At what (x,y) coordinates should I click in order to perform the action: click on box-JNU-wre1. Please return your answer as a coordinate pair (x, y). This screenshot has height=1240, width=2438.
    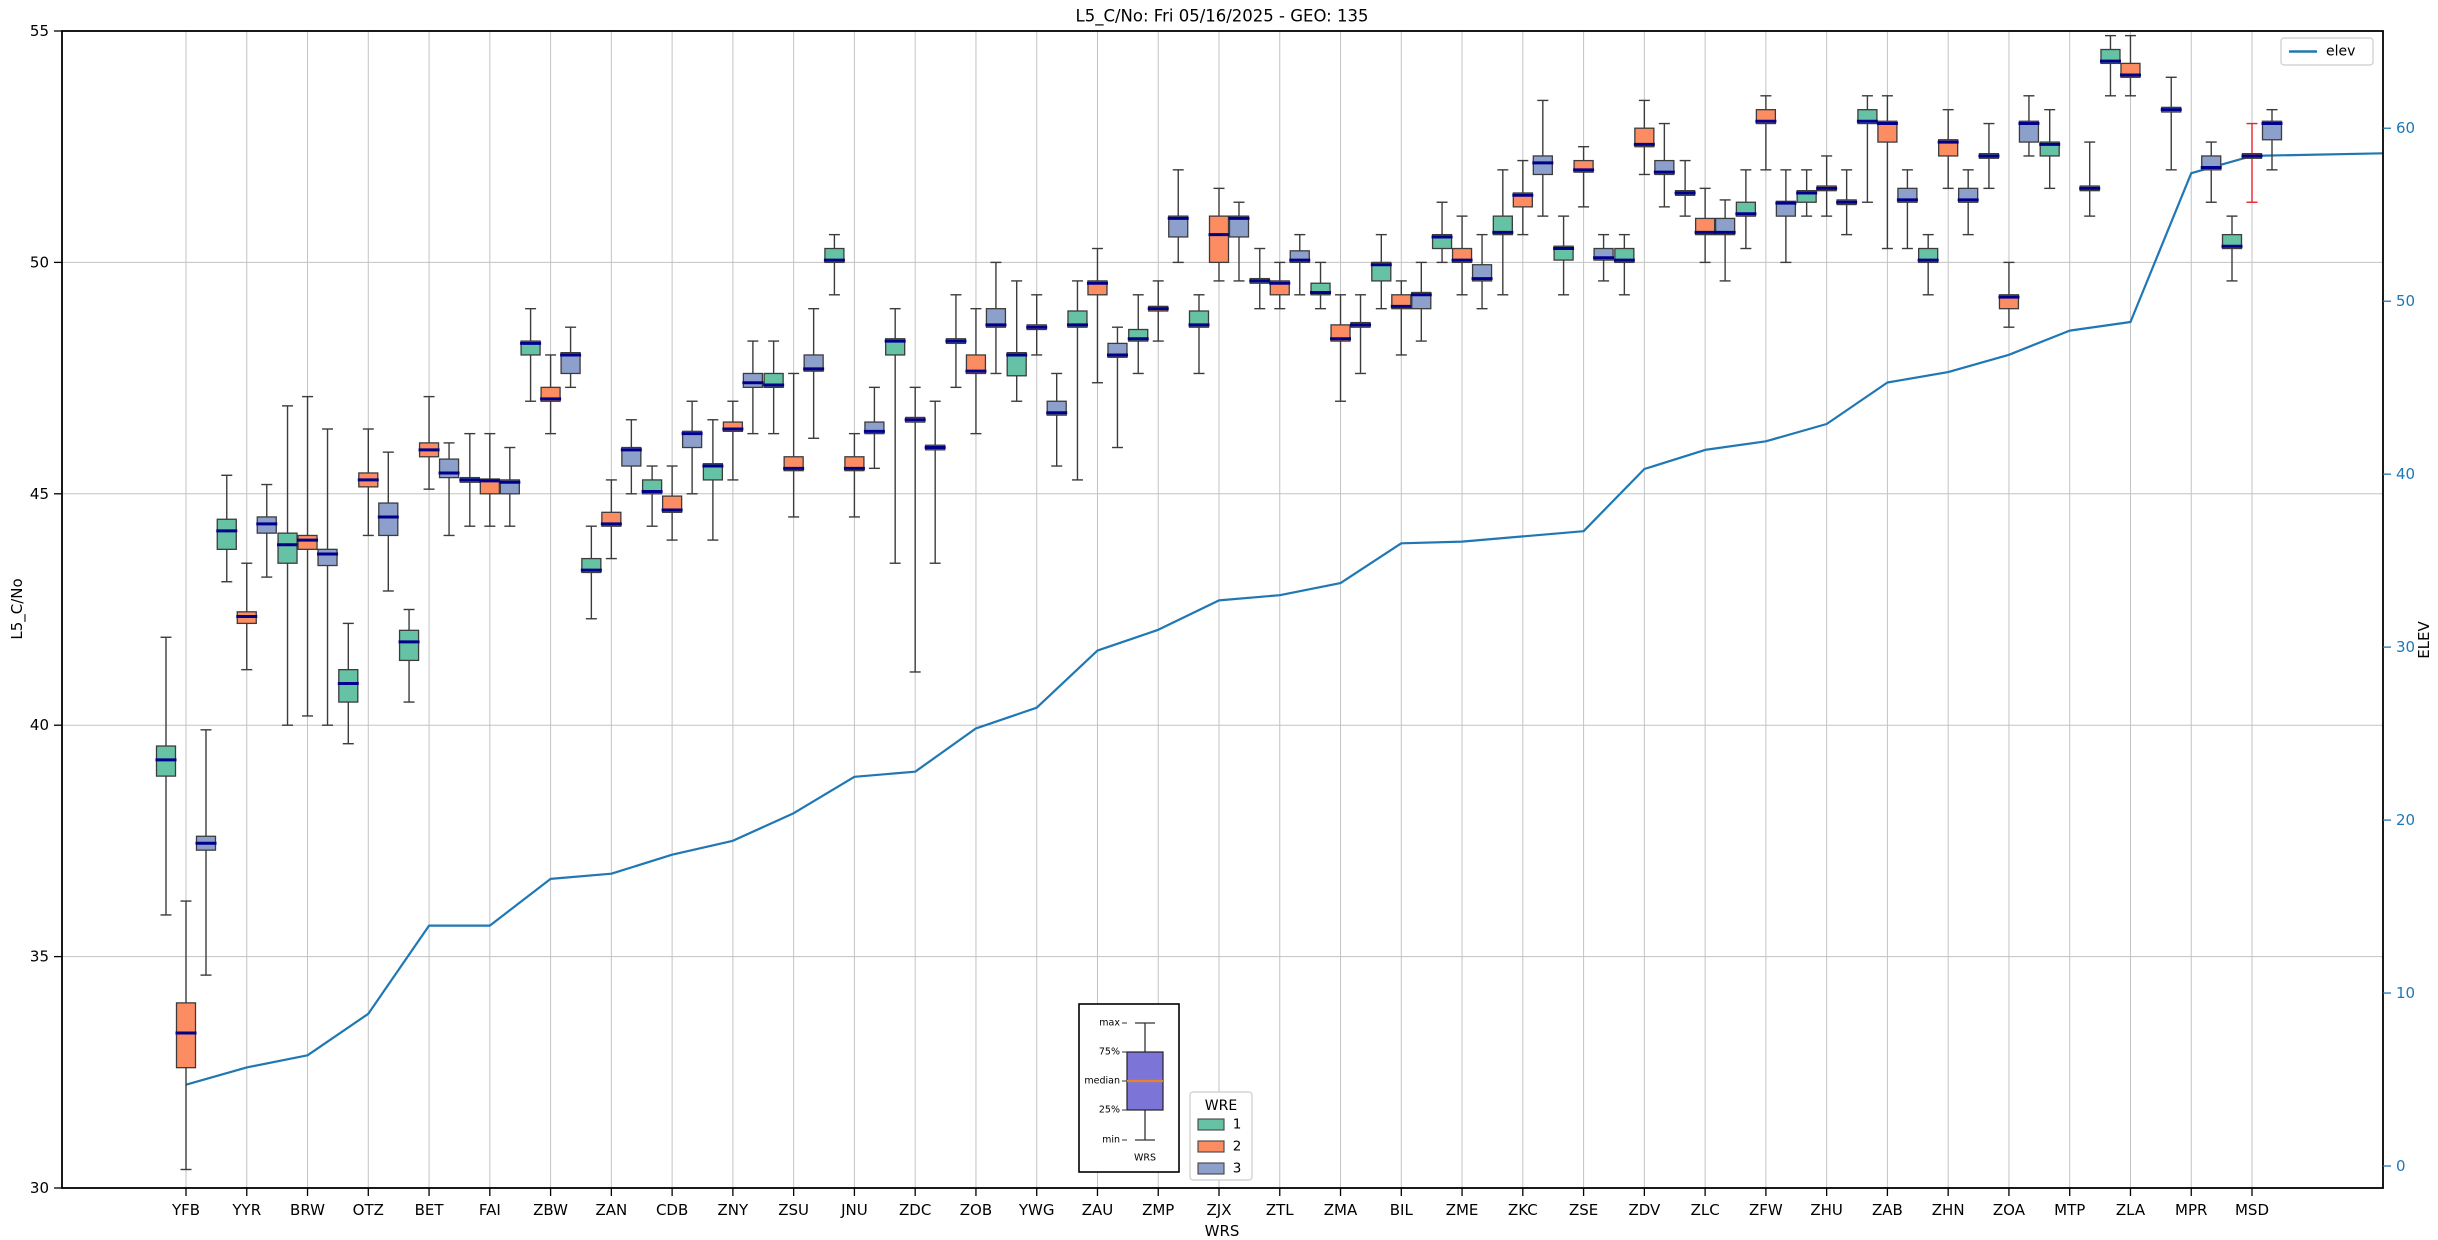
    Looking at the image, I should click on (834, 264).